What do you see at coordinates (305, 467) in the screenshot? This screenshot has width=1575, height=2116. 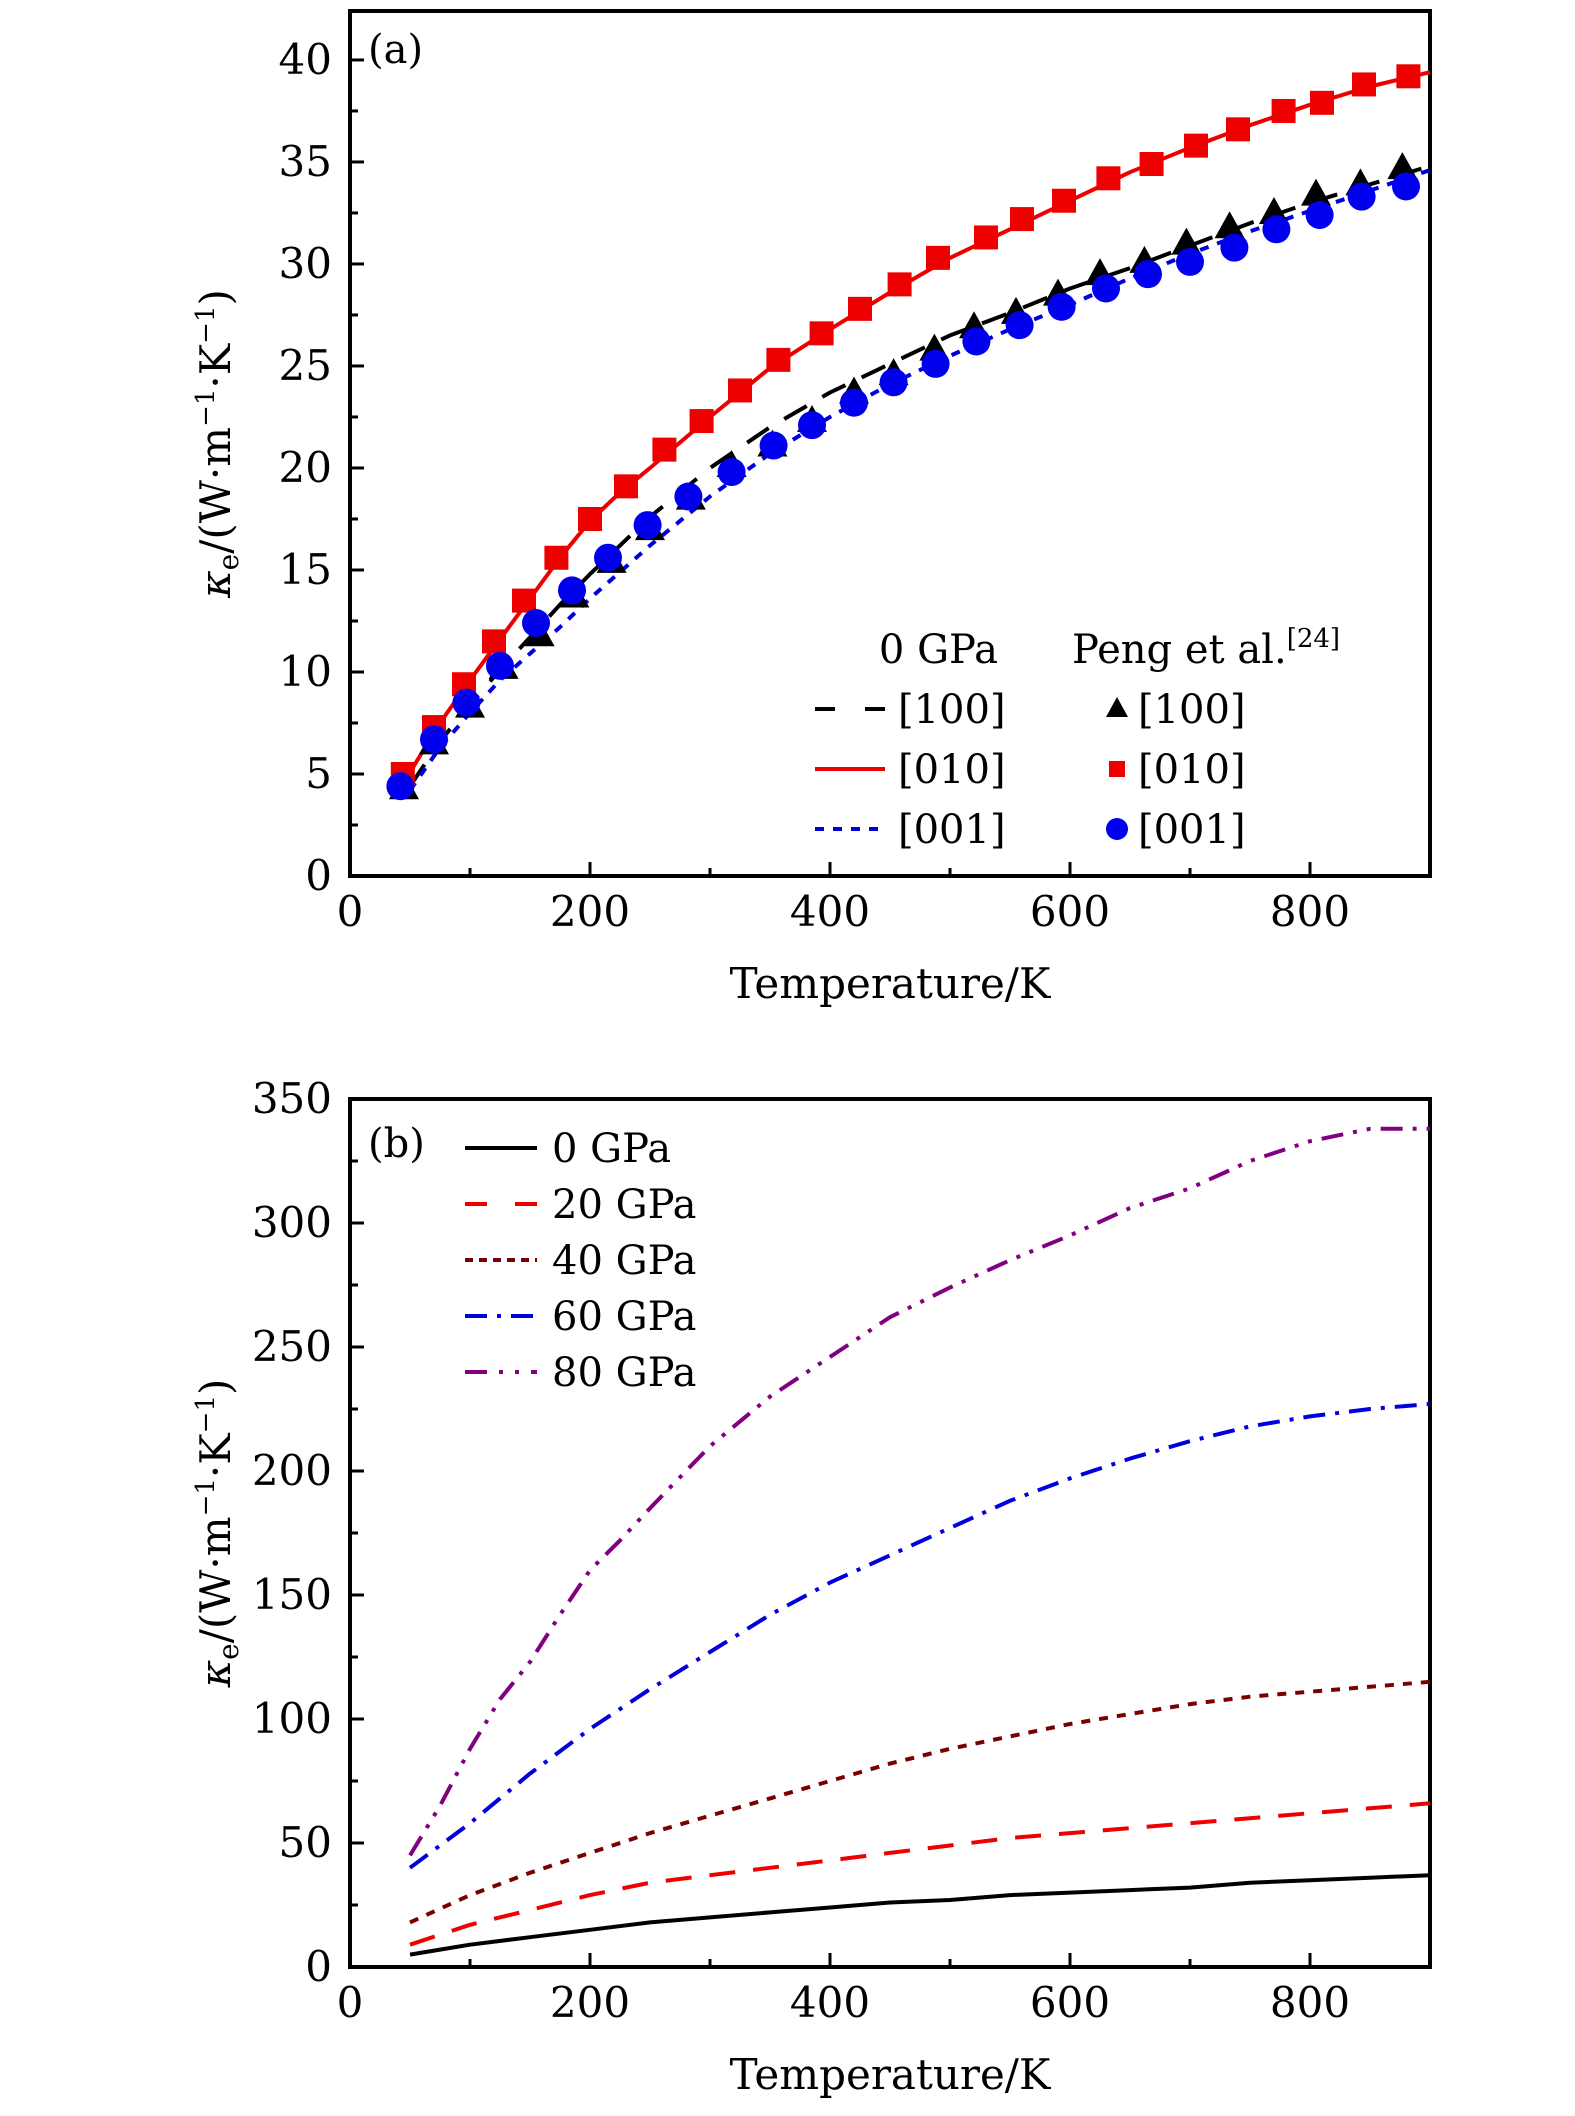 I see `y-tick-label: 20` at bounding box center [305, 467].